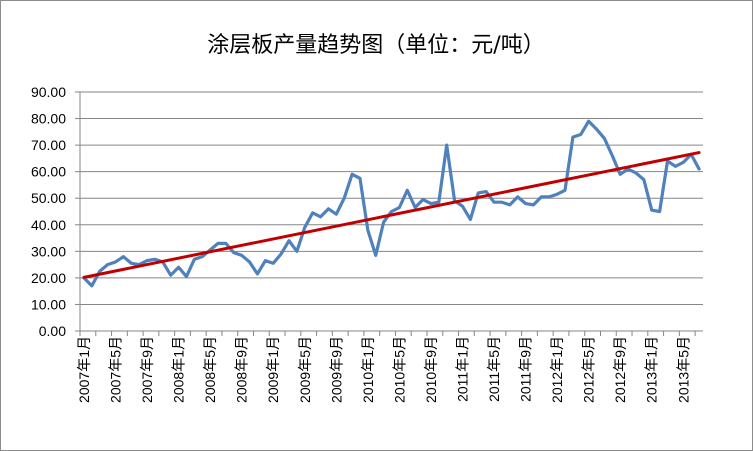 Image resolution: width=753 pixels, height=451 pixels. I want to click on y-tick-label: 20.00, so click(48, 278).